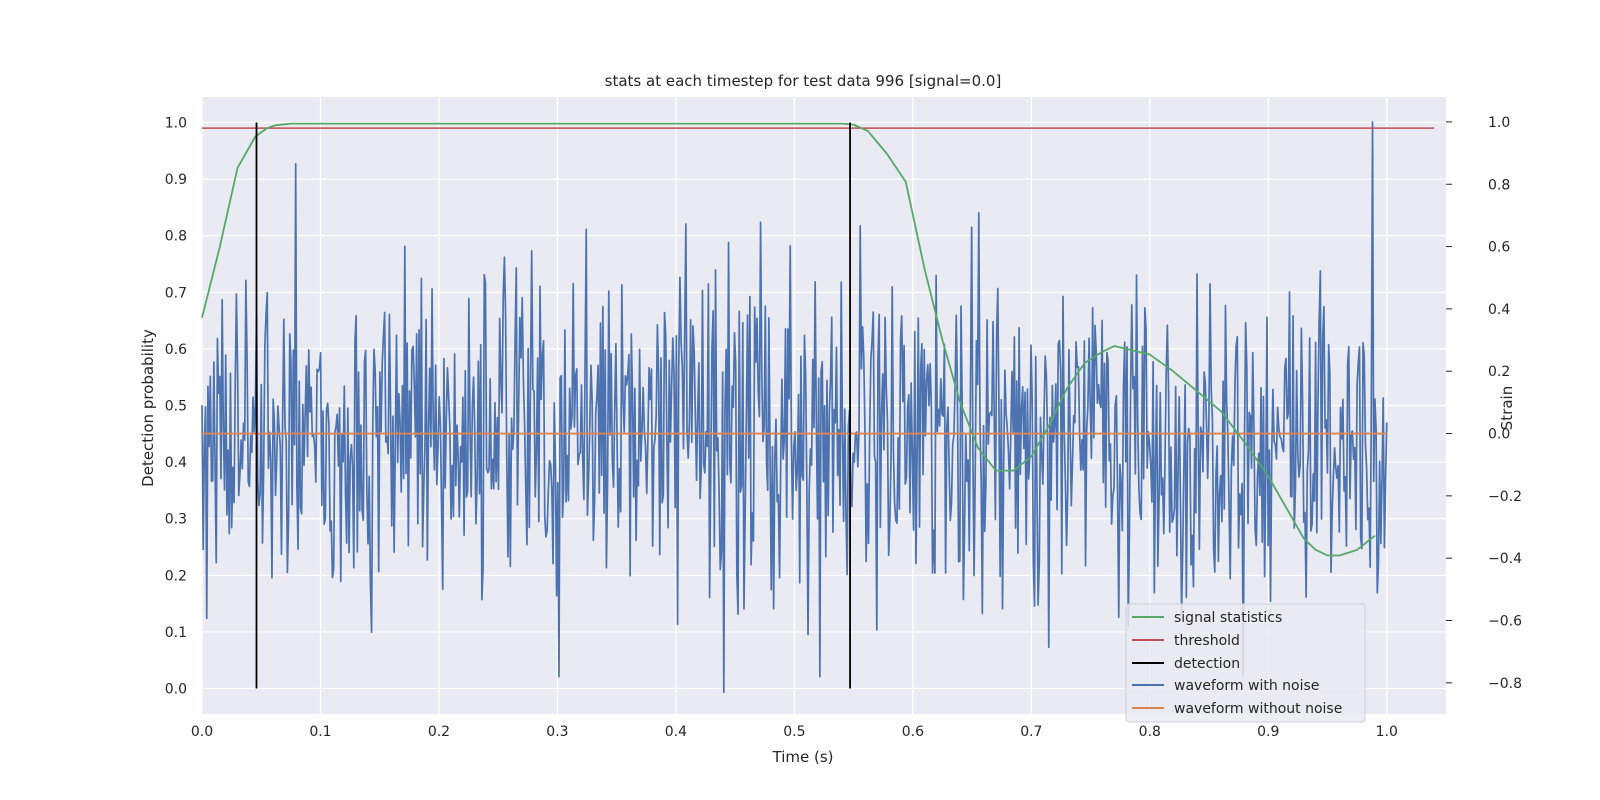 This screenshot has height=800, width=1600. Describe the element at coordinates (176, 407) in the screenshot. I see `y-left-tick-label: 0.5` at that location.